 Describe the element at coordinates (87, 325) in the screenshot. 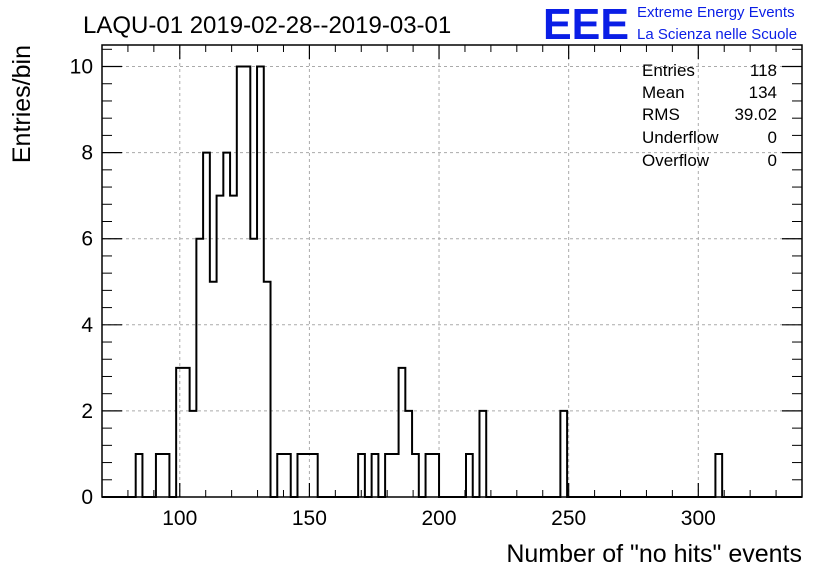

I see `y-tick-label: 4` at that location.